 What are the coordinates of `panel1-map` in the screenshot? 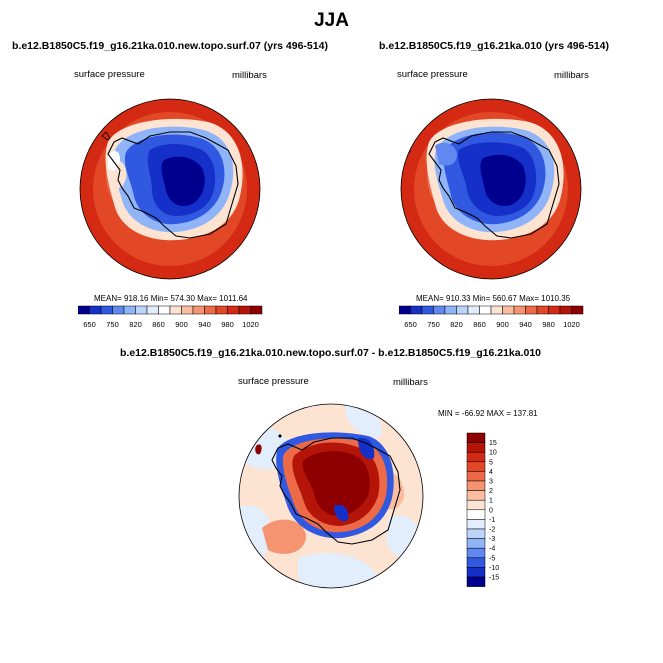 It's located at (170, 189).